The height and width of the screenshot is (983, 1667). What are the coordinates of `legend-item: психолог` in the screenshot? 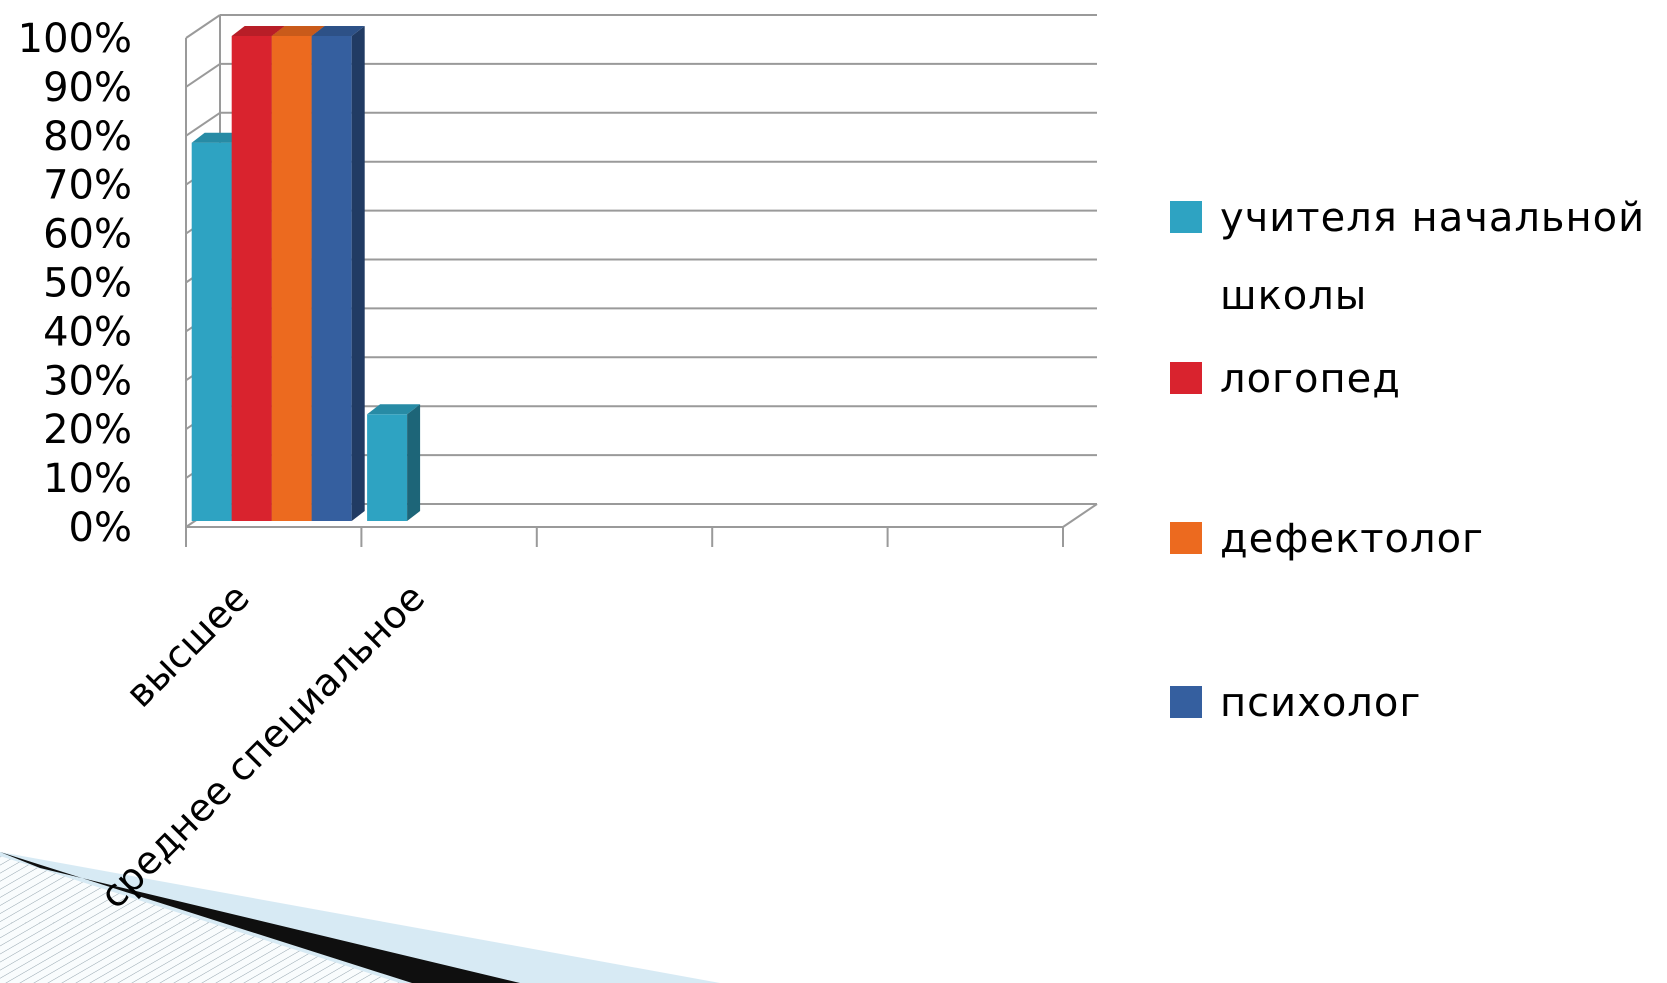 It's located at (1295, 703).